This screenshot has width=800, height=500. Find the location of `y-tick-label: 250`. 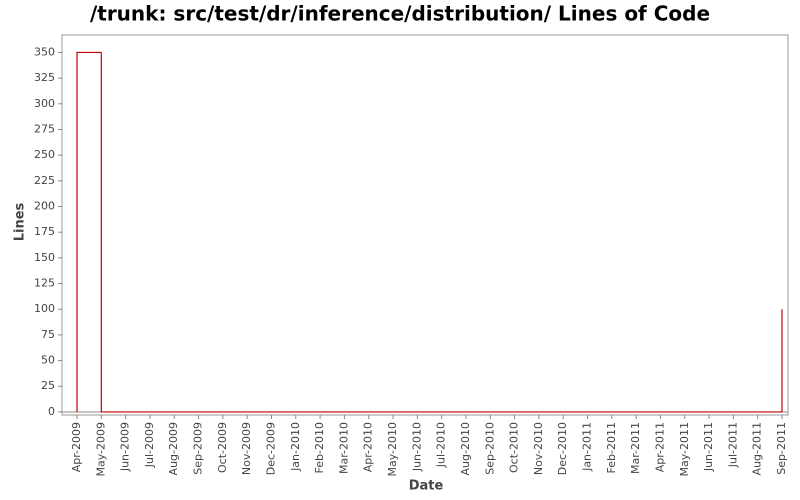

y-tick-label: 250 is located at coordinates (44, 154).